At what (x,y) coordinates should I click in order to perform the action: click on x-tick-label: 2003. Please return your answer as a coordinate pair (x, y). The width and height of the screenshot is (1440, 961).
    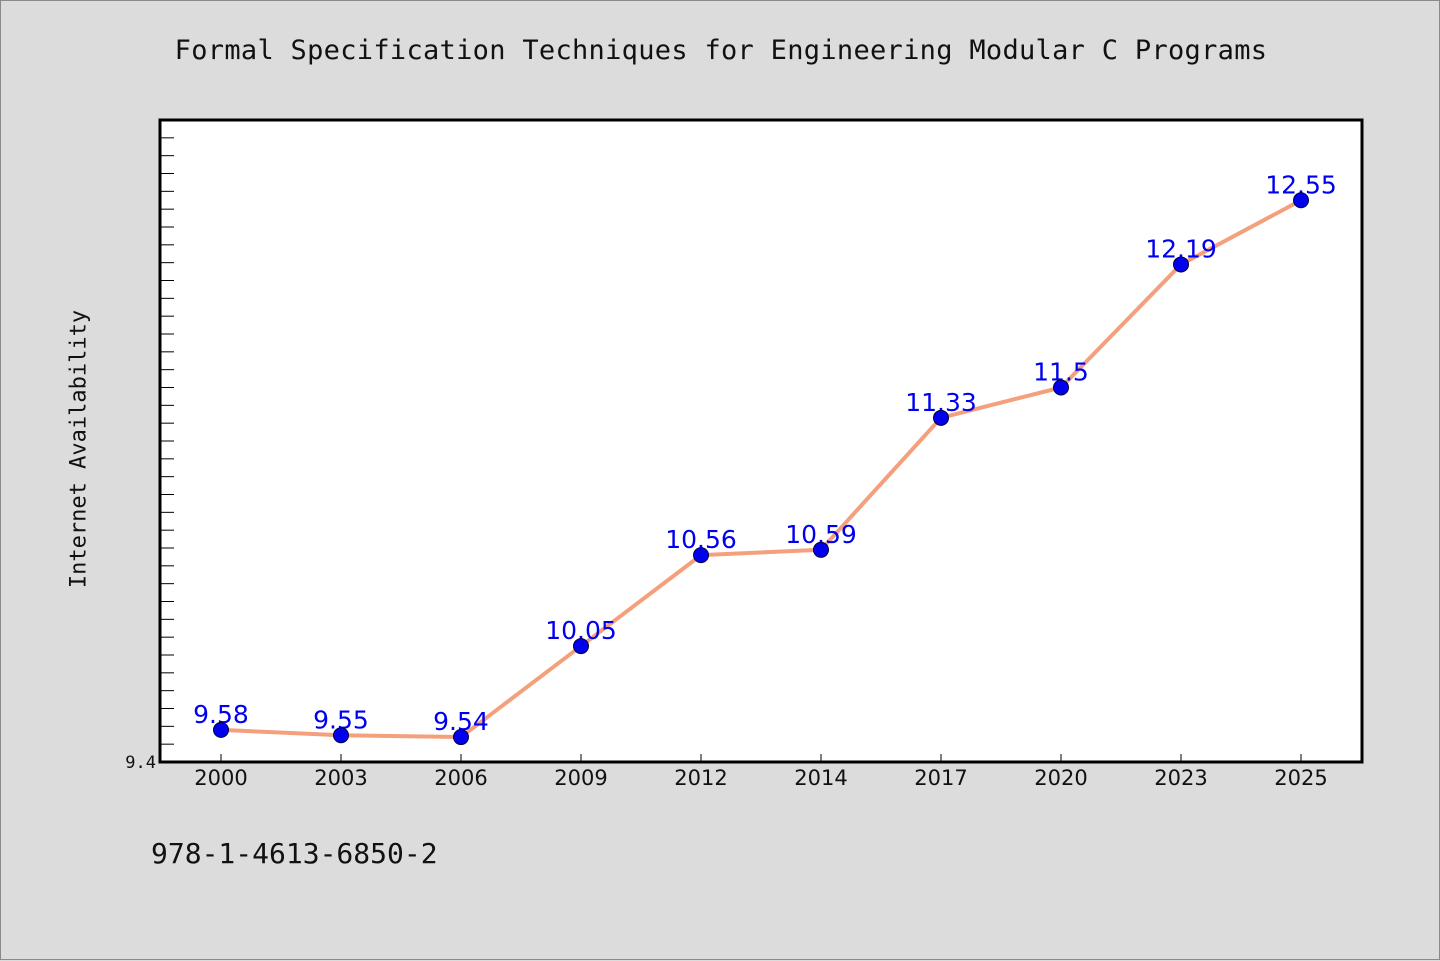
    Looking at the image, I should click on (340, 778).